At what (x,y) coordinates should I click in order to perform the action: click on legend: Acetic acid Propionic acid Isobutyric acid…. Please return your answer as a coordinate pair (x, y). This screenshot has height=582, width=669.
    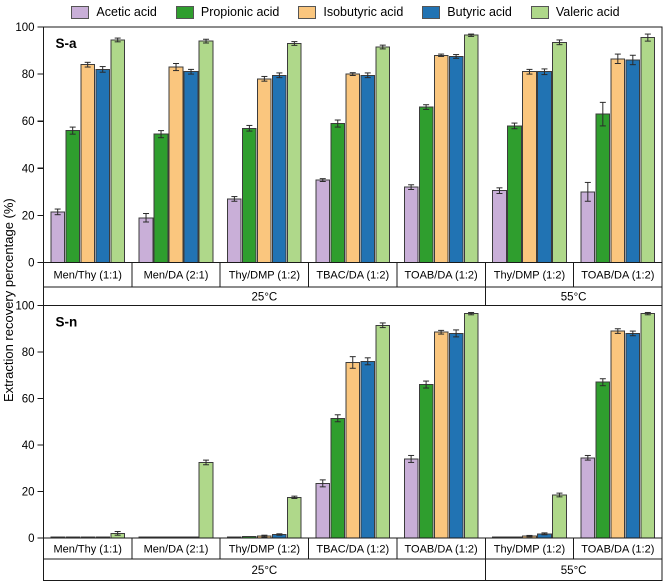
    Looking at the image, I should click on (345, 12).